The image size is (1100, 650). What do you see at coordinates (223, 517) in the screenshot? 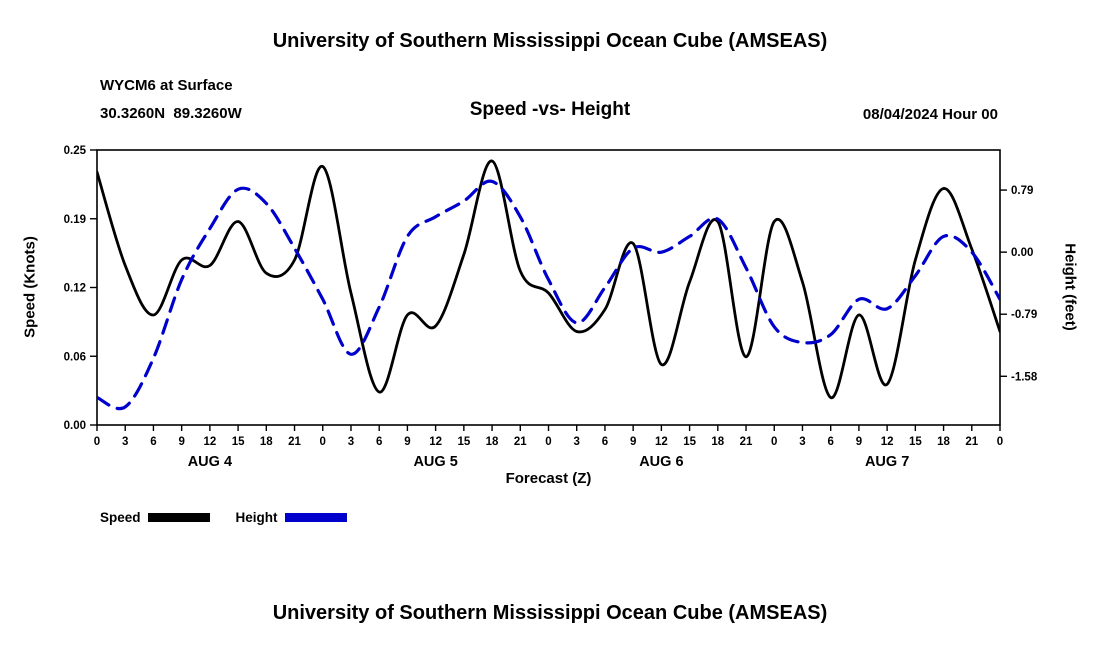
I see `legend: Speed Height` at bounding box center [223, 517].